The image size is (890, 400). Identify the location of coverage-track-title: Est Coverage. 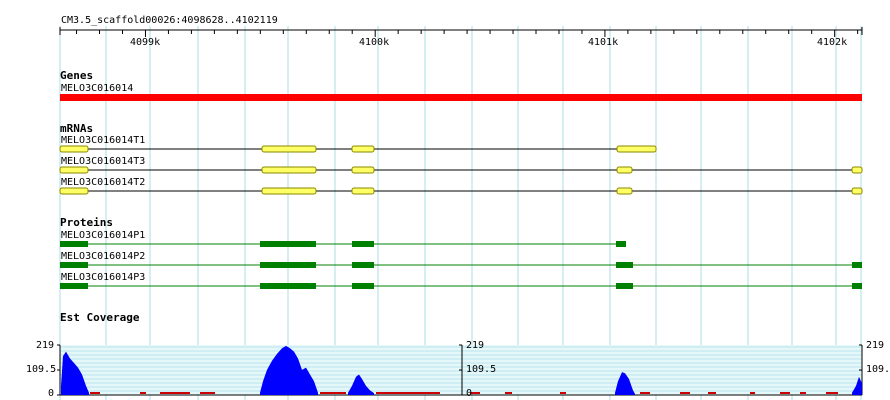
(100, 317).